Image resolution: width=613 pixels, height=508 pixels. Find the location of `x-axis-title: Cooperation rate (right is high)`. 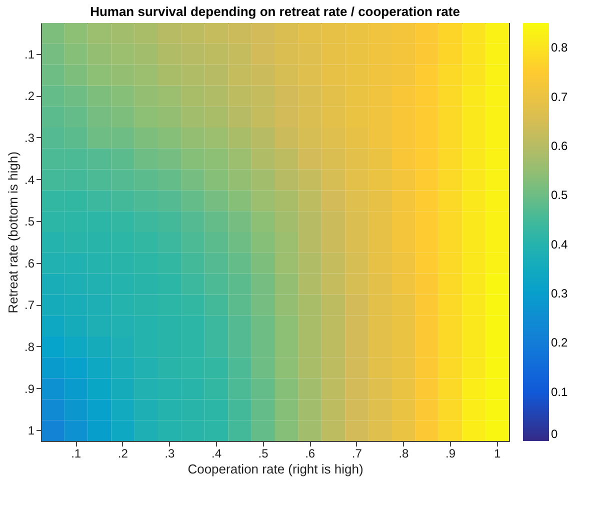

x-axis-title: Cooperation rate (right is high) is located at coordinates (276, 469).